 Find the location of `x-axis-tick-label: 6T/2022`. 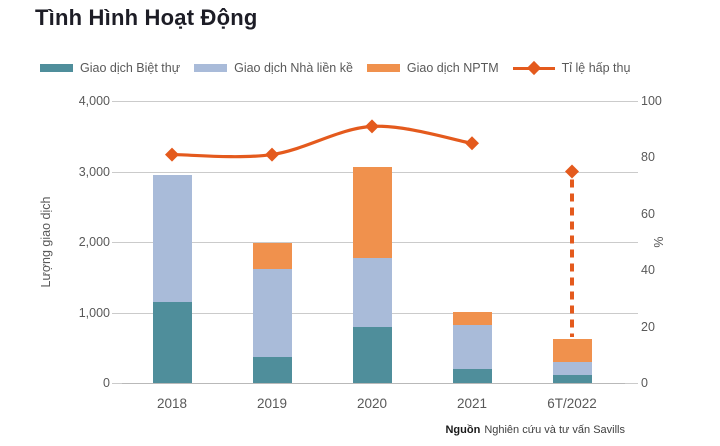

x-axis-tick-label: 6T/2022 is located at coordinates (572, 403).